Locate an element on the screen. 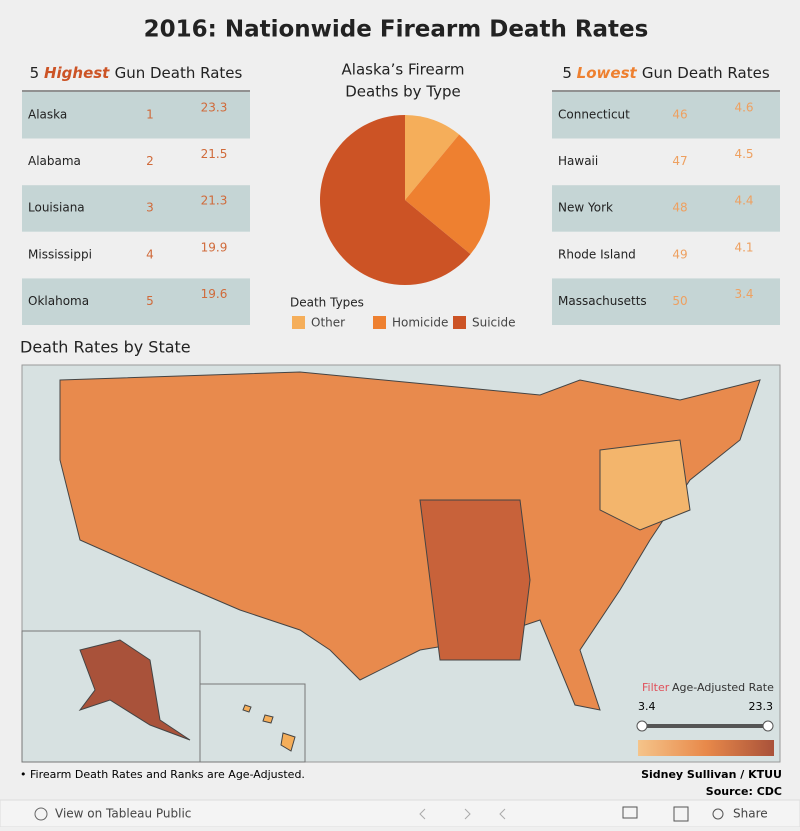 The width and height of the screenshot is (800, 831). fullscreen-icon is located at coordinates (681, 814).